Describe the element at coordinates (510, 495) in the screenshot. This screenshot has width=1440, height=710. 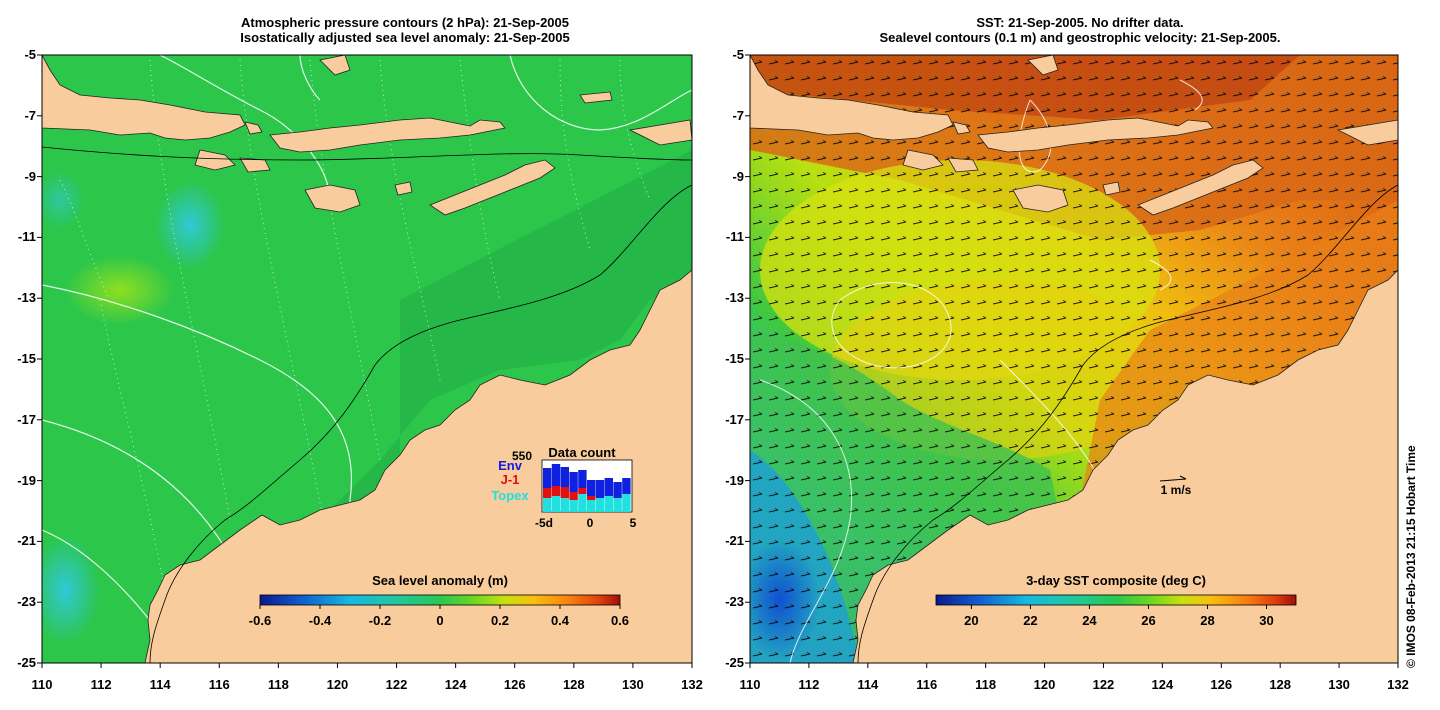
I see `legend-topex: Topex` at that location.